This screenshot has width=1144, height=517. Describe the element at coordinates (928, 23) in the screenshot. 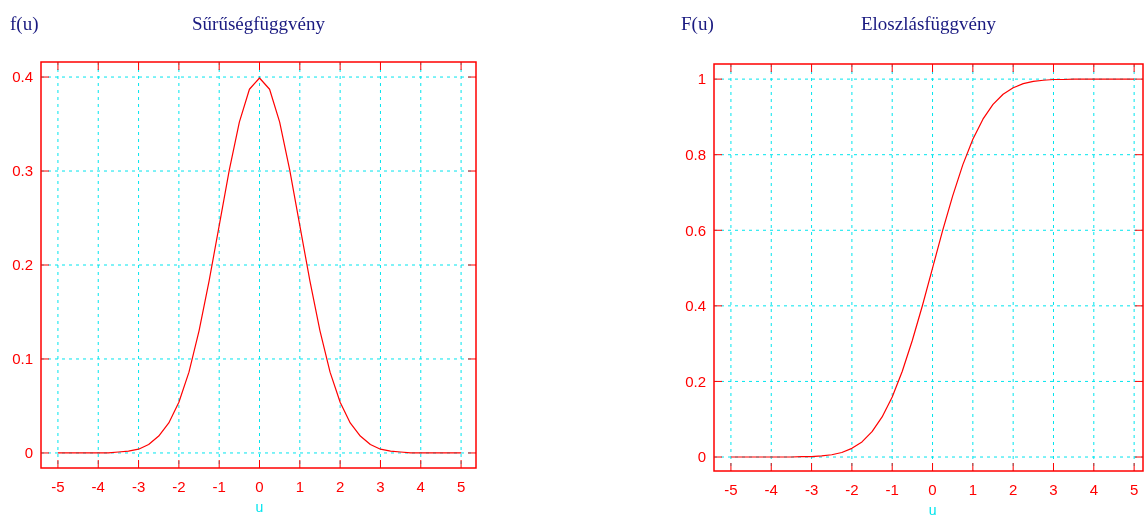

I see `chart-title: Eloszlásfüggvény` at that location.